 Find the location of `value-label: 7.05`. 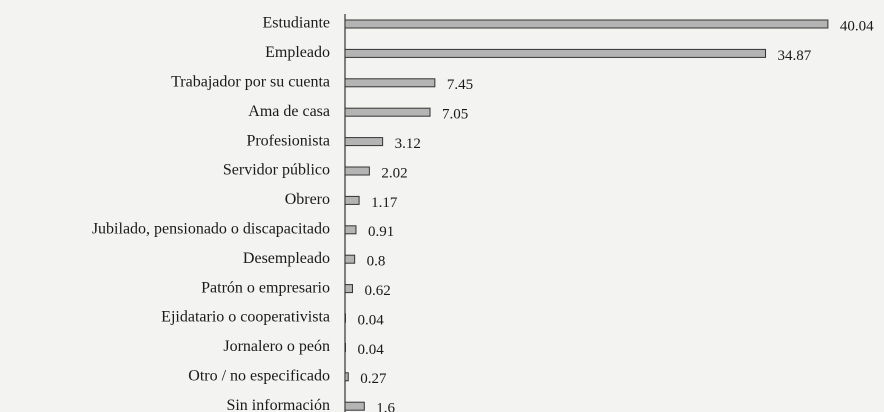

value-label: 7.05 is located at coordinates (455, 115).